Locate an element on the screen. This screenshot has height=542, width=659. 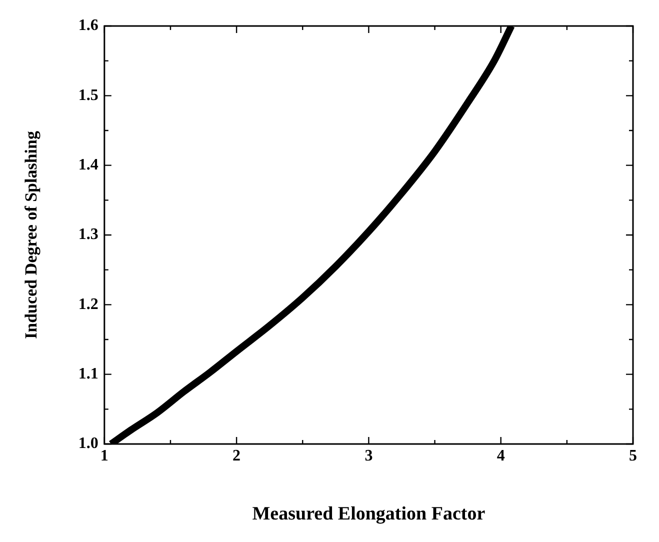
x-axis-title: Measured Elongation Factor is located at coordinates (369, 514).